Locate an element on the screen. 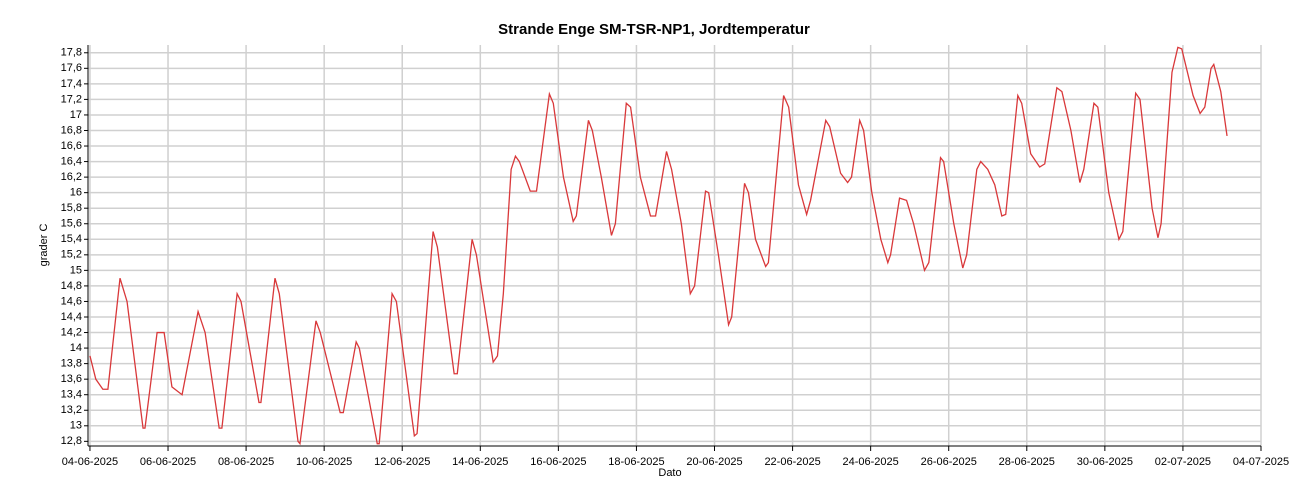 Image resolution: width=1300 pixels, height=500 pixels. y-tick-label: 17 is located at coordinates (76, 115).